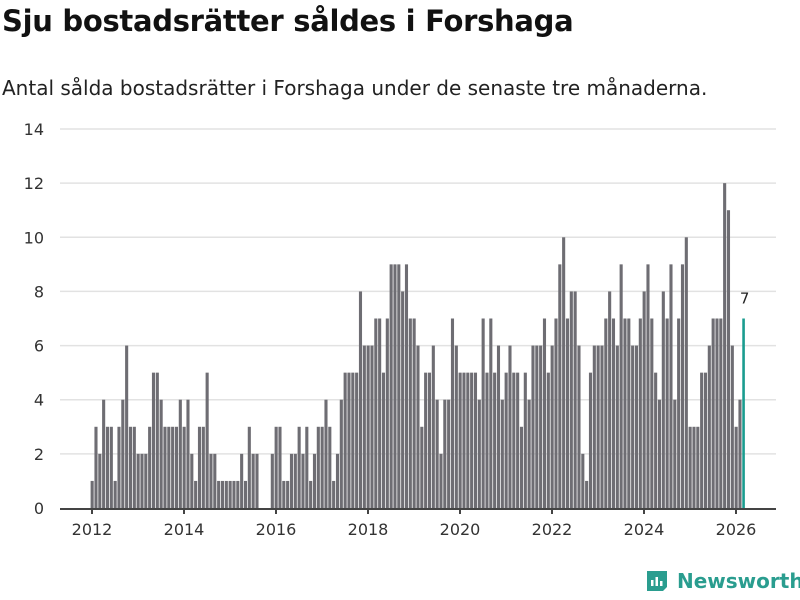 Image resolution: width=800 pixels, height=600 pixels. Describe the element at coordinates (736, 529) in the screenshot. I see `x-tick-label: 2026` at that location.